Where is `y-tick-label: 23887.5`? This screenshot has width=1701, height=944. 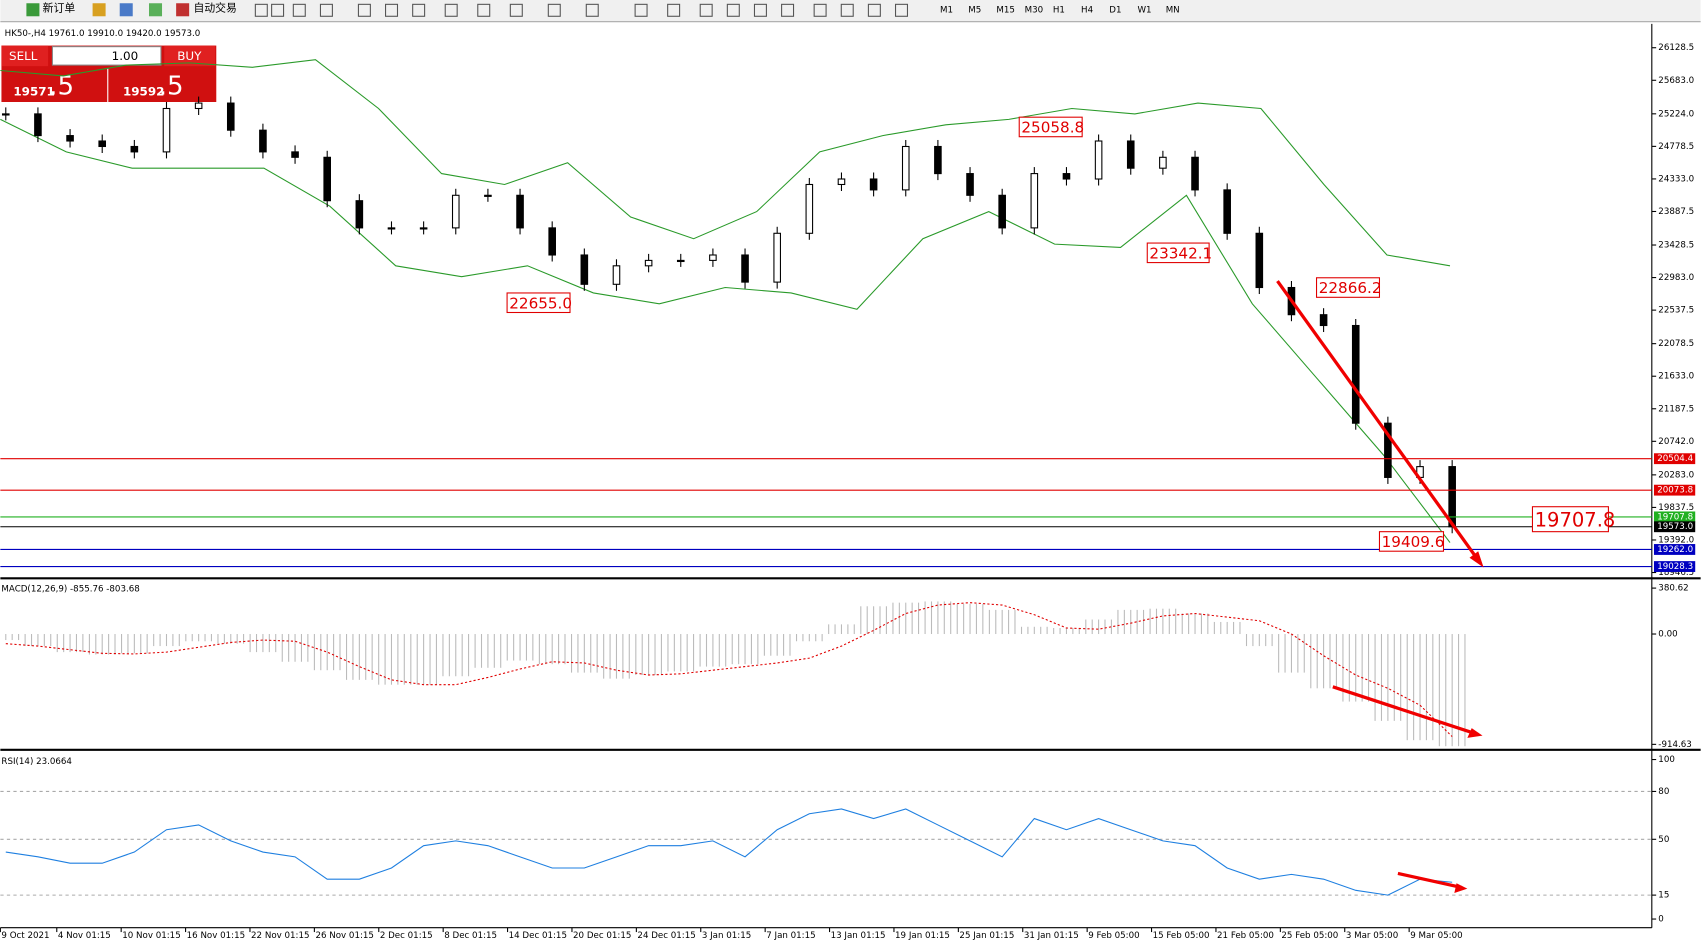 y-tick-label: 23887.5 is located at coordinates (1676, 212).